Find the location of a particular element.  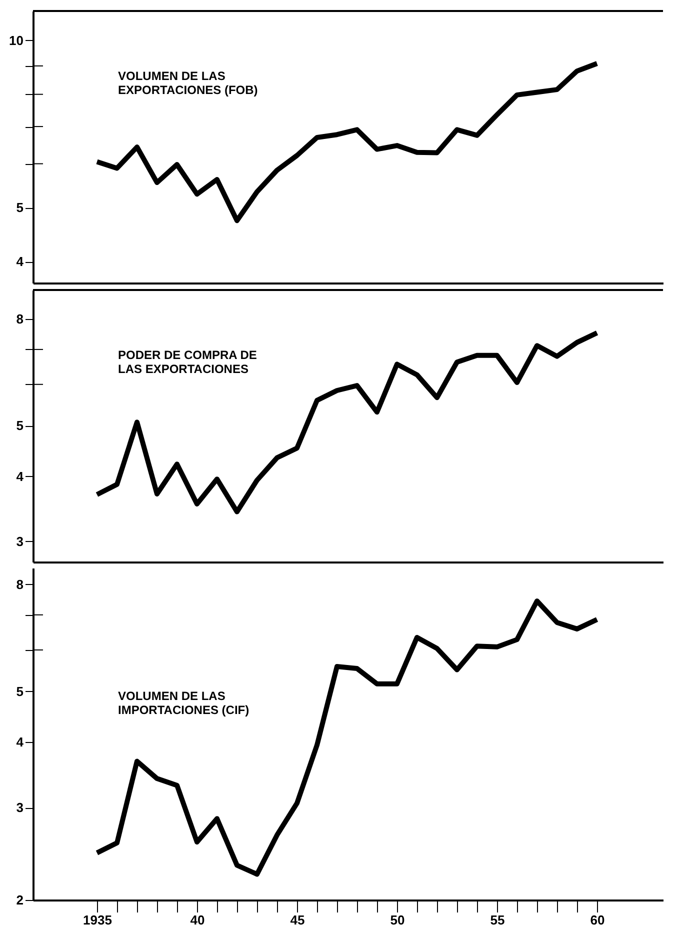

x-tick-label: 55 is located at coordinates (497, 920).